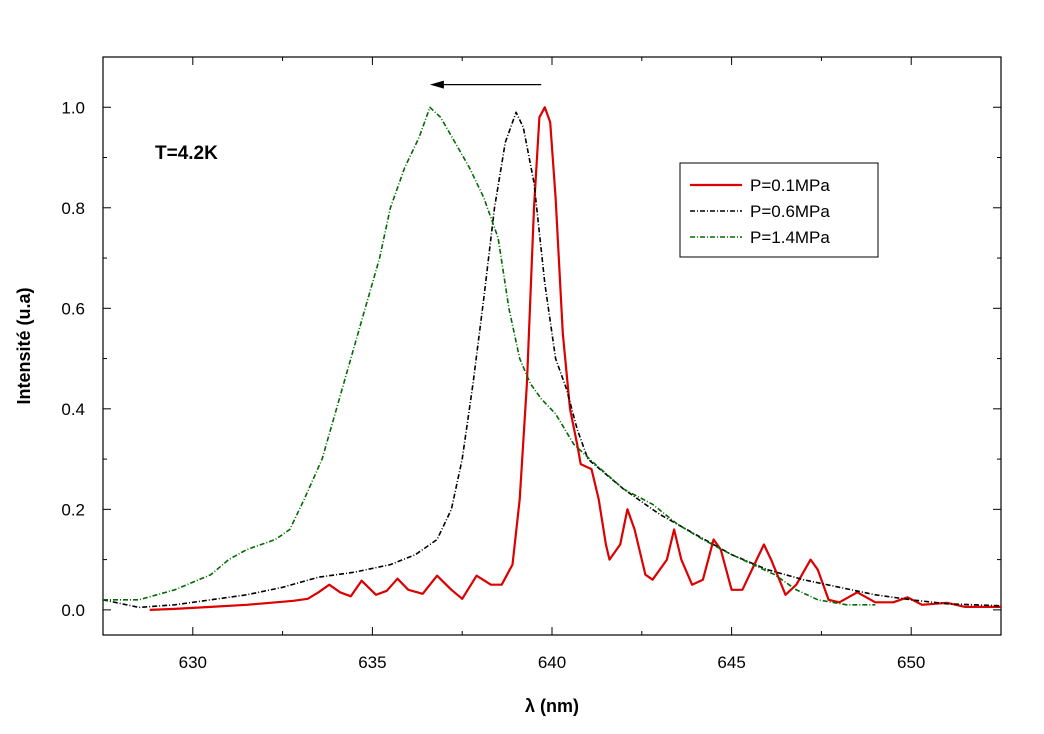 Image resolution: width=1044 pixels, height=734 pixels. I want to click on y-tick-label: 0.8, so click(73, 208).